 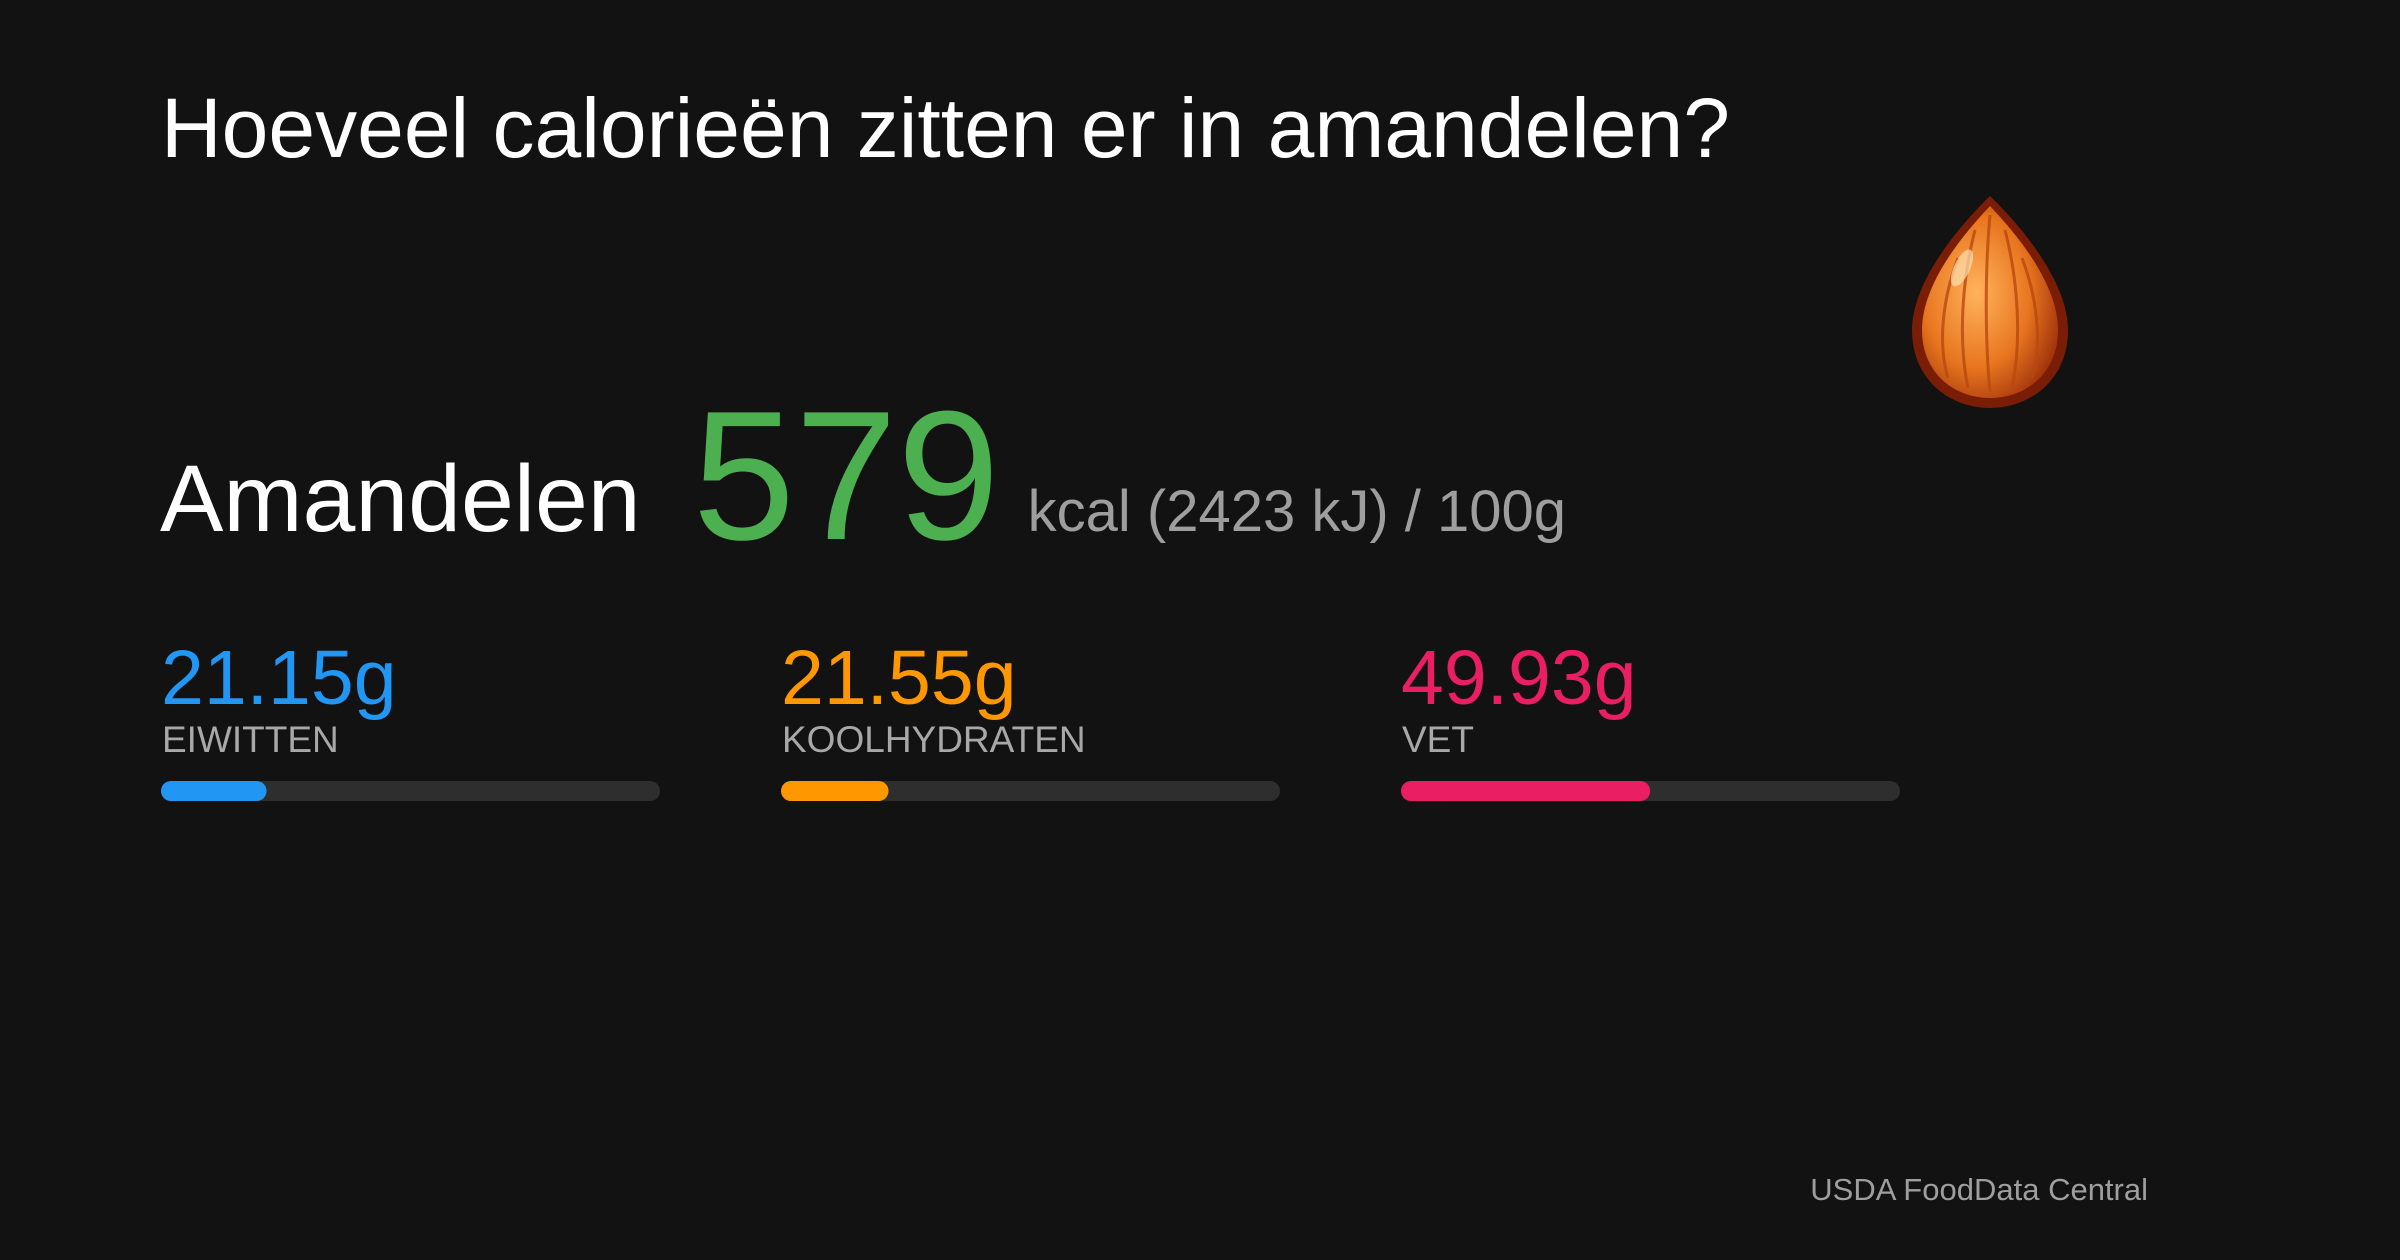 I want to click on macro-label: KOOLHYDRATEN, so click(x=934, y=739).